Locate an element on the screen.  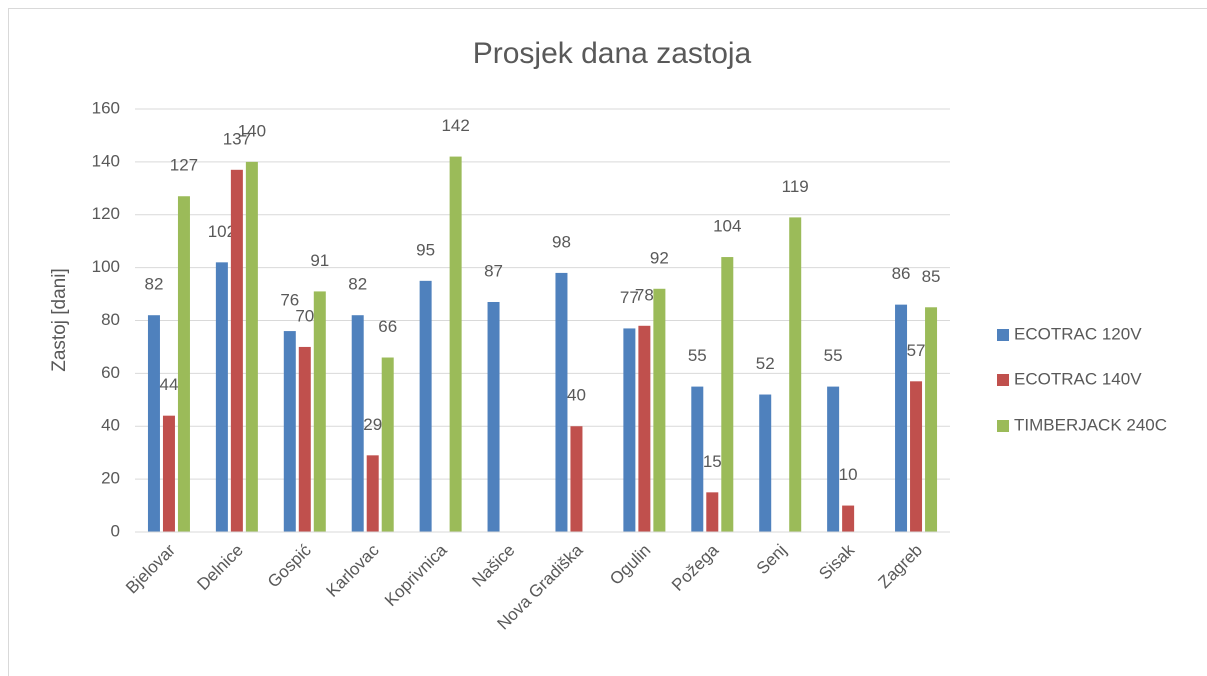
x-tick-label: Sisak is located at coordinates (836, 561).